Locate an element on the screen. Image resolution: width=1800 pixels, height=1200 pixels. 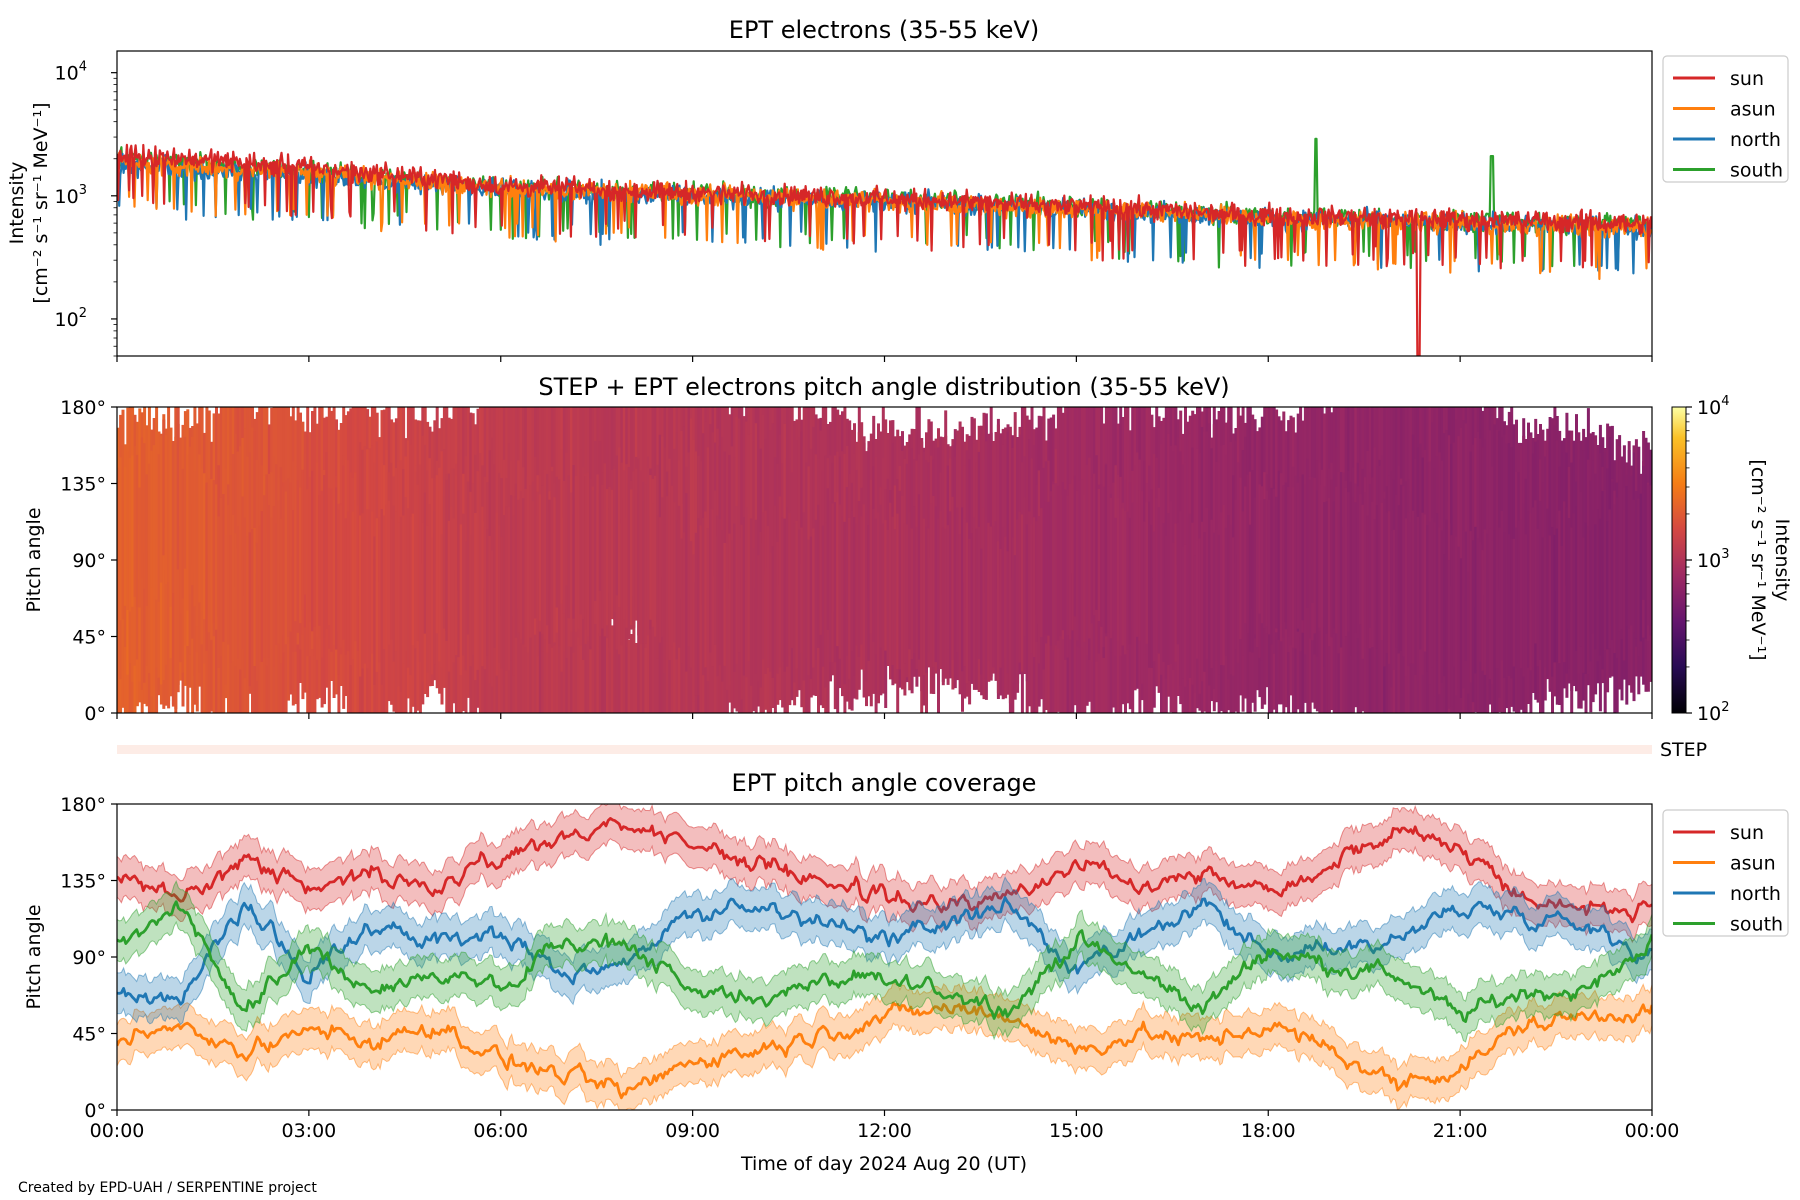
x-tick-label: 18:00 is located at coordinates (1268, 1131).